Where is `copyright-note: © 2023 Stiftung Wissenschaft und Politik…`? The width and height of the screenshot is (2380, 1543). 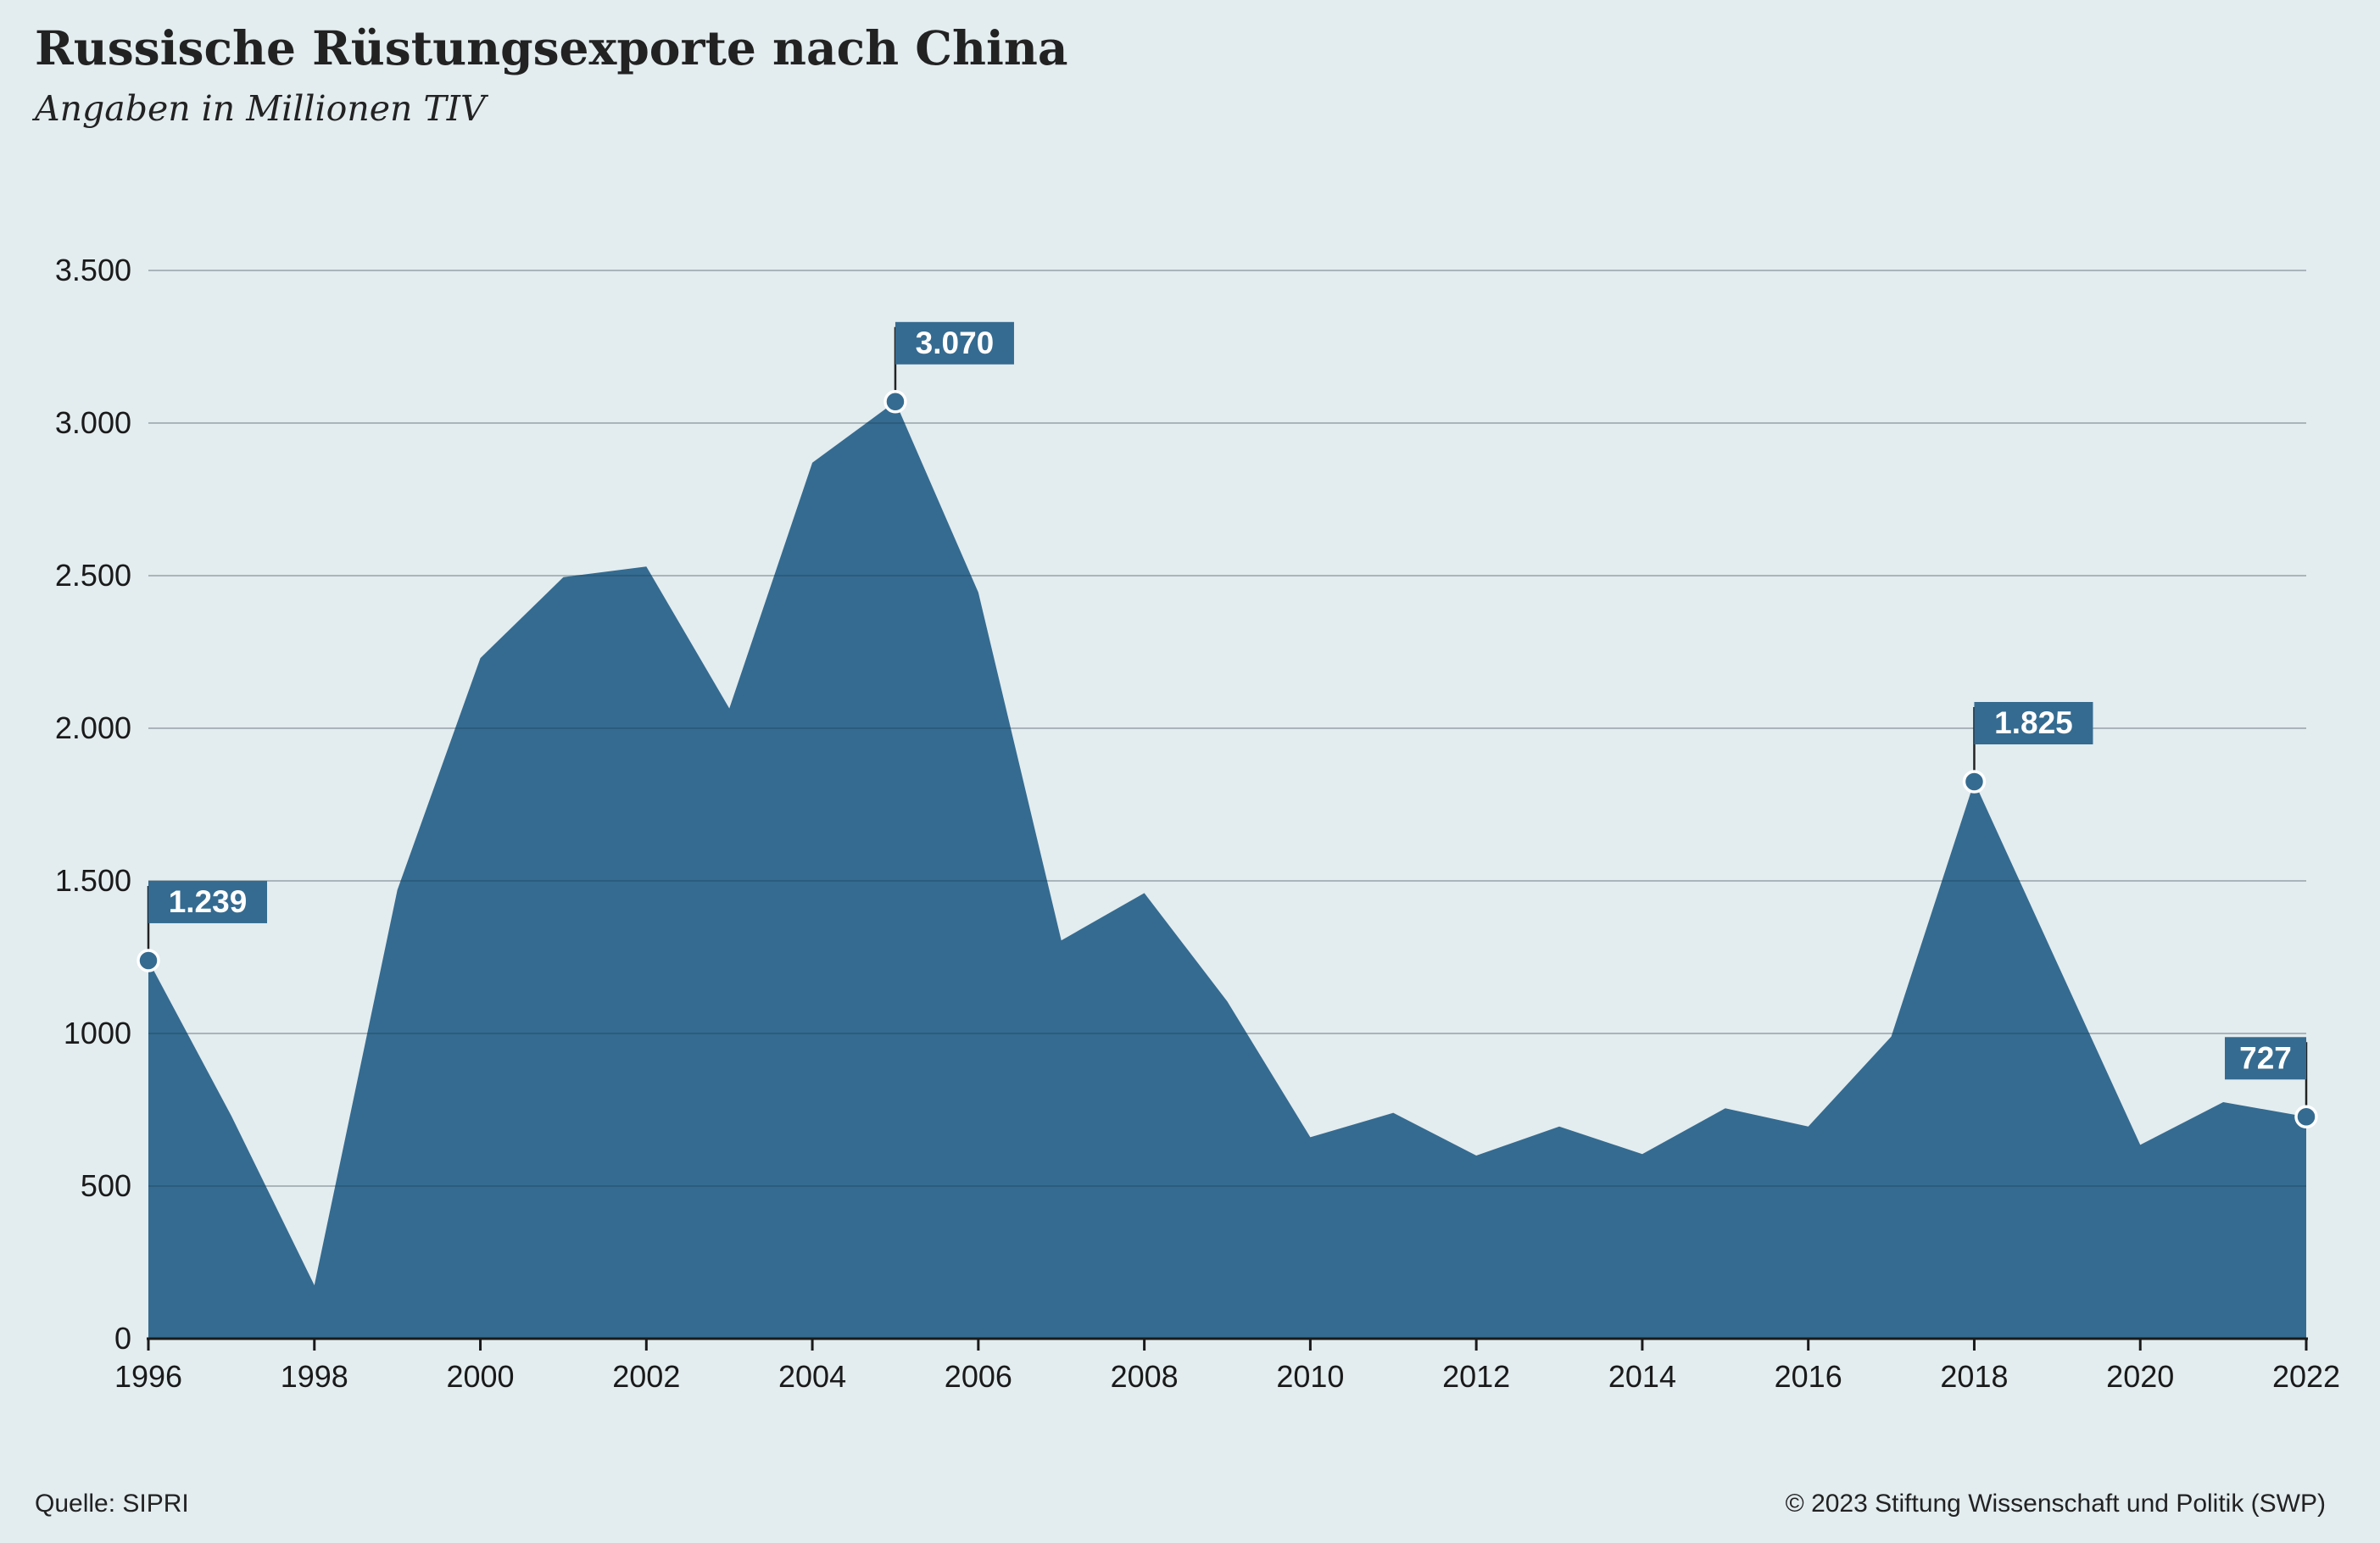
copyright-note: © 2023 Stiftung Wissenschaft und Politik… is located at coordinates (2055, 1504).